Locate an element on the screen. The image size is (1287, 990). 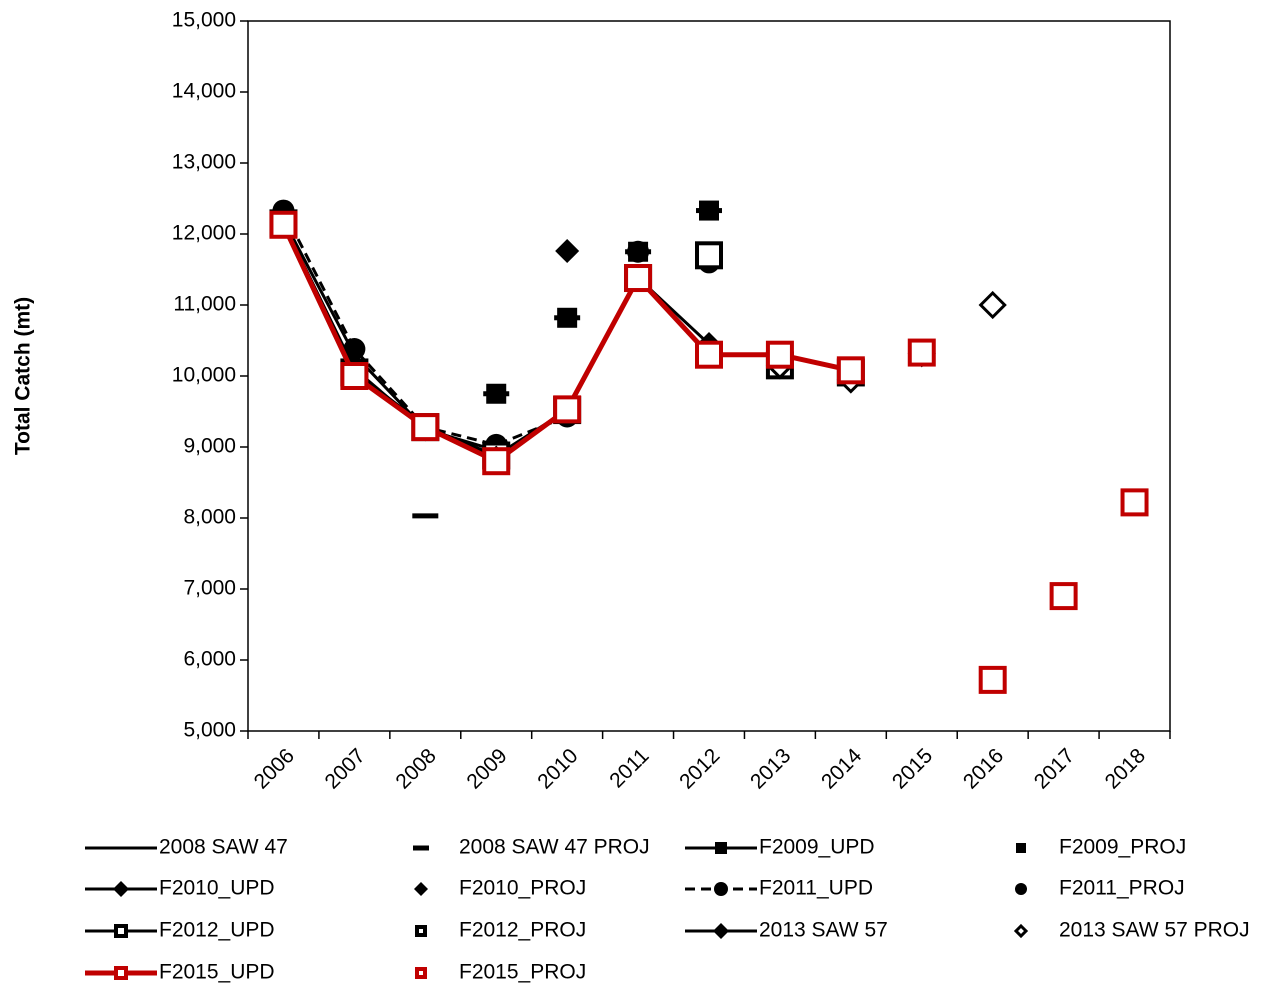
legend-label: 2008 SAW 47 PROJ is located at coordinates (554, 847).